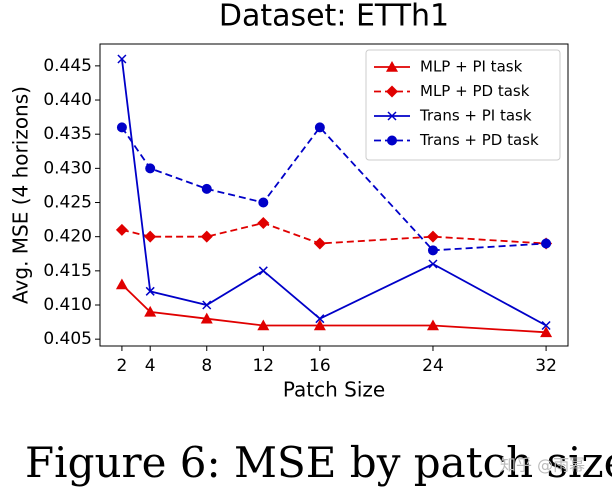  Describe the element at coordinates (318, 462) in the screenshot. I see `caption: Figure 6: MSE by patch size.` at that location.